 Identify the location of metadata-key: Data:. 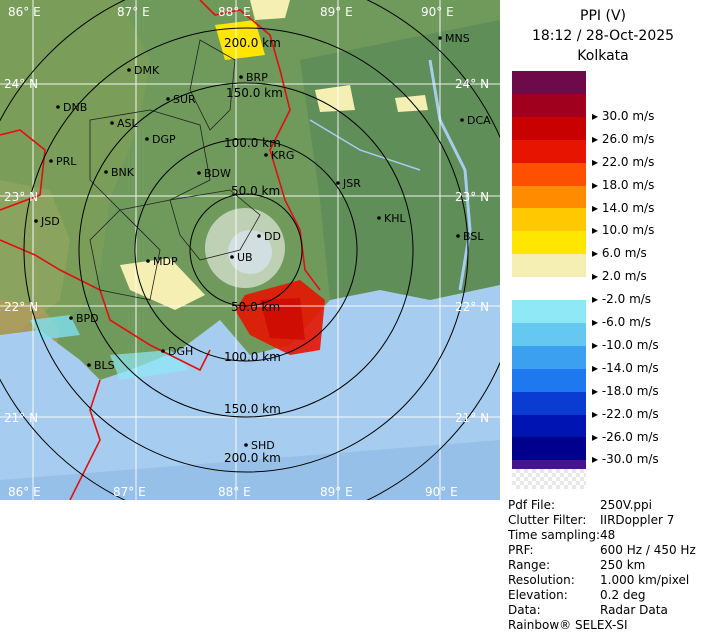
(524, 610).